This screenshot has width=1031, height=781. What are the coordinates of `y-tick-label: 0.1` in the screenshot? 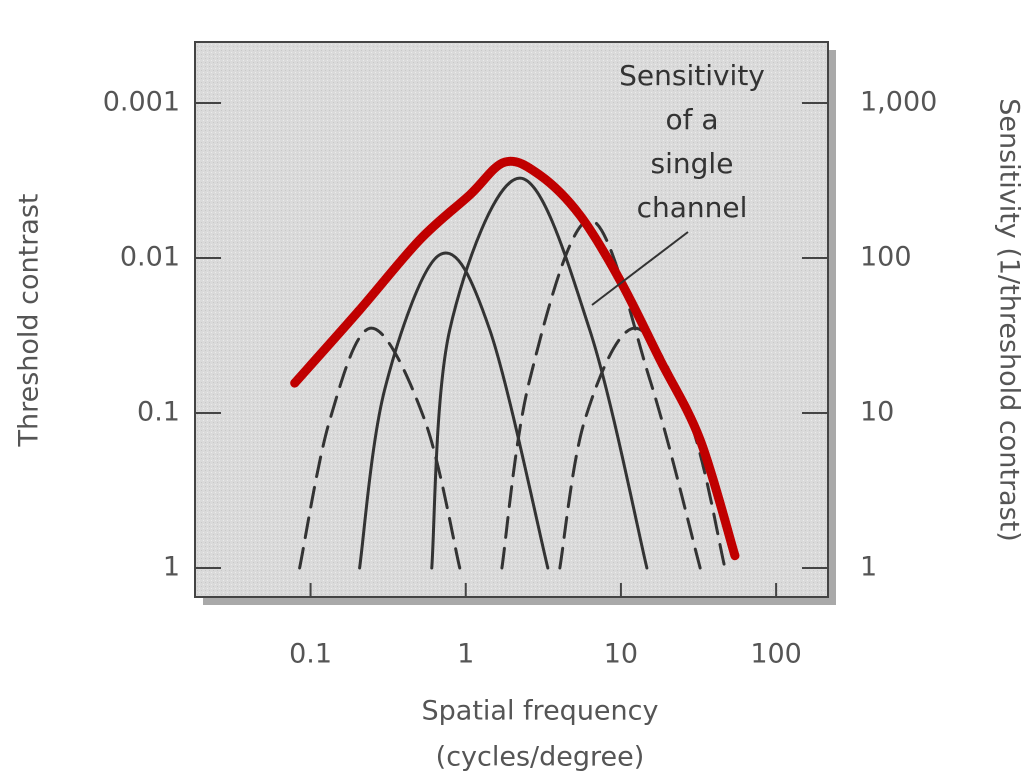 It's located at (158, 411).